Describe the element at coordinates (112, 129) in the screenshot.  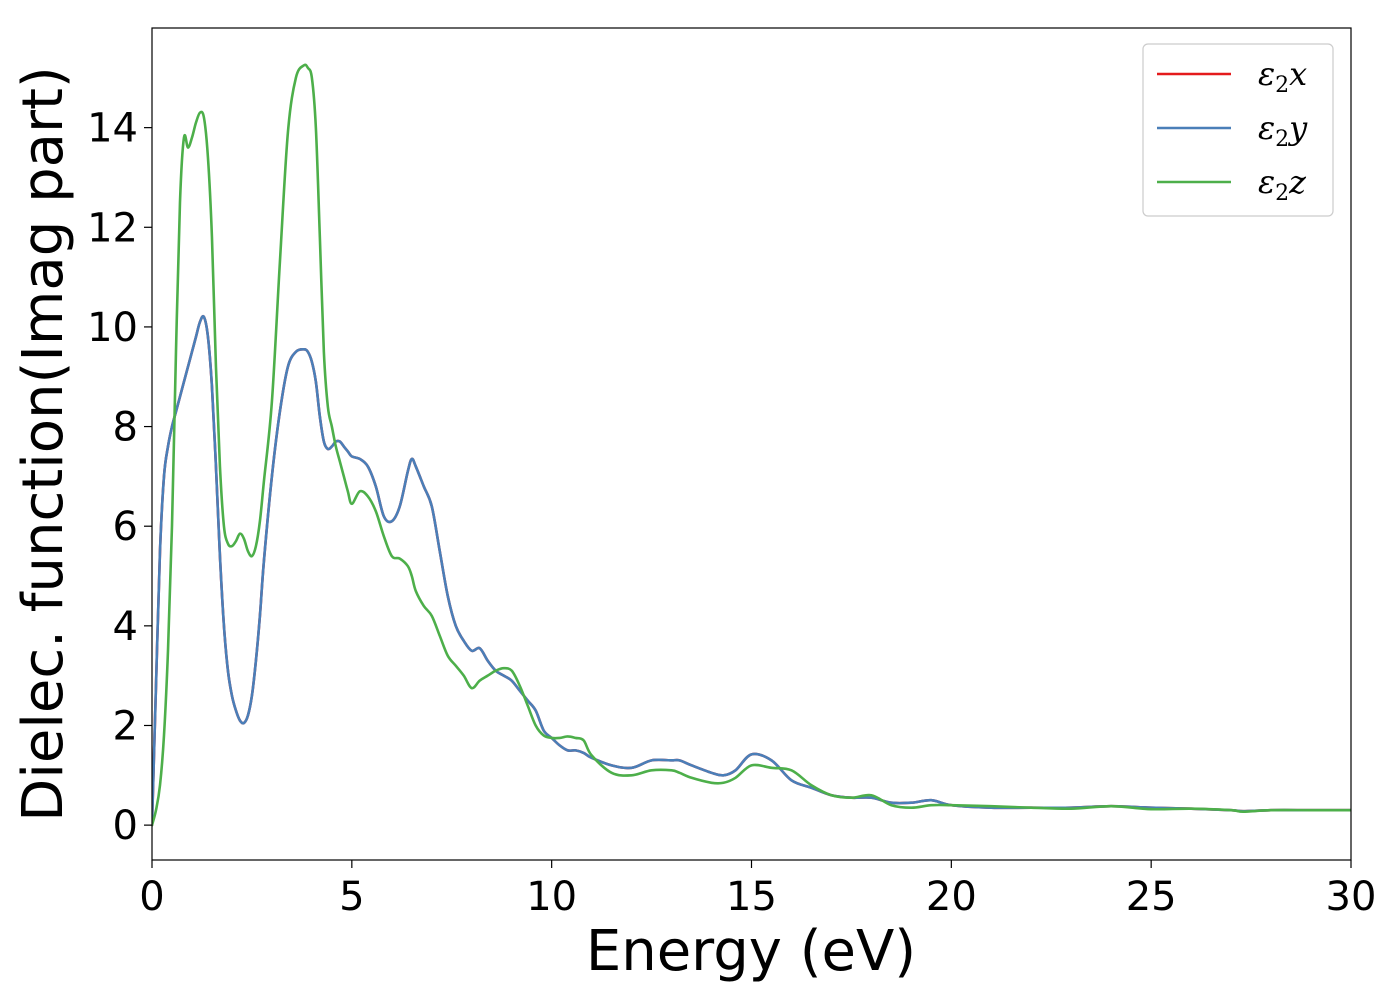
I see `y-tick-label: 14` at that location.